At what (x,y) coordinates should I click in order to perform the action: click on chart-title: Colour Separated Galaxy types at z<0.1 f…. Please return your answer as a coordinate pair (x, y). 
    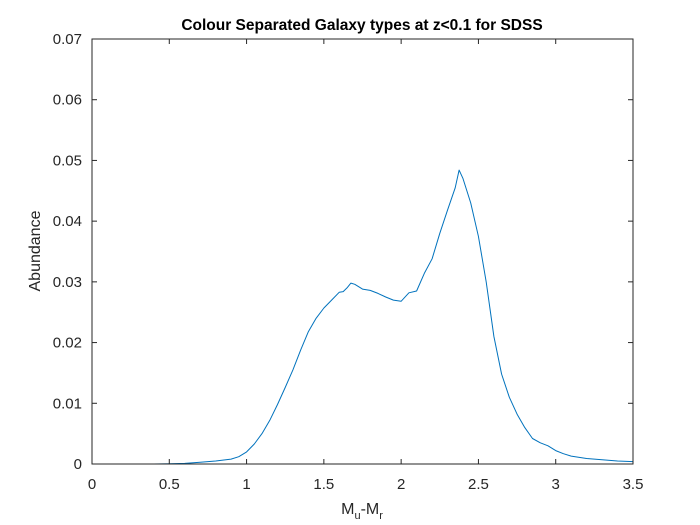
    Looking at the image, I should click on (361, 25).